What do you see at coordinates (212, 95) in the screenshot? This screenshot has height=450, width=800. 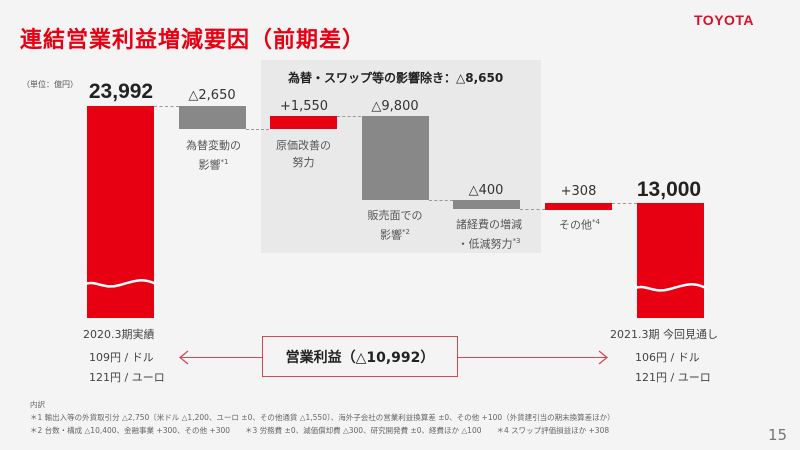 I see `bar-value-fx: △2,650` at bounding box center [212, 95].